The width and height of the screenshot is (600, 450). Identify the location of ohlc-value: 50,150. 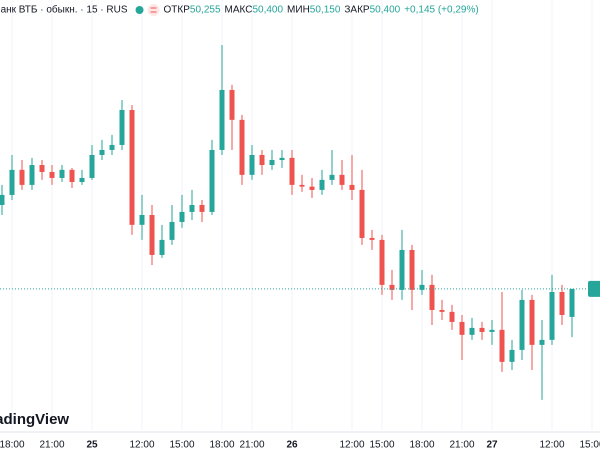
(325, 10).